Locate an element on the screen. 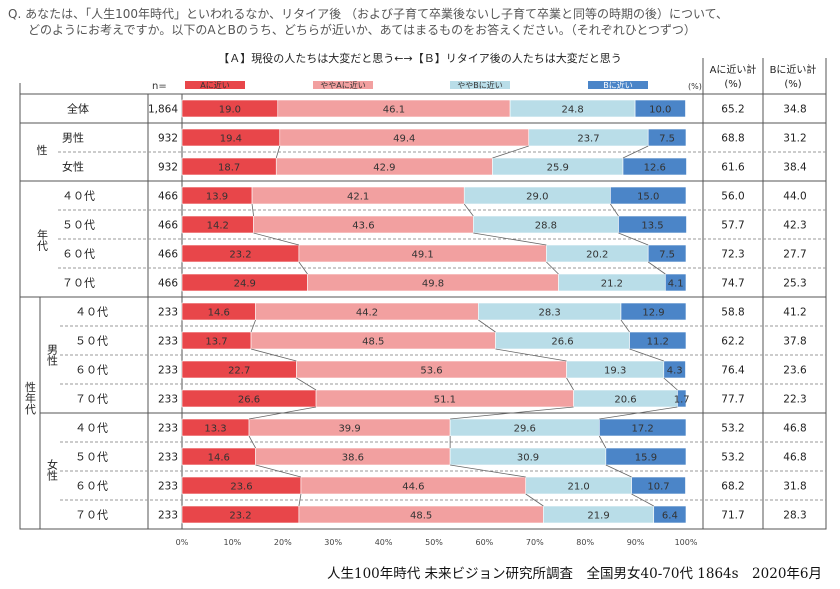  data-label: 21.9 is located at coordinates (598, 516).